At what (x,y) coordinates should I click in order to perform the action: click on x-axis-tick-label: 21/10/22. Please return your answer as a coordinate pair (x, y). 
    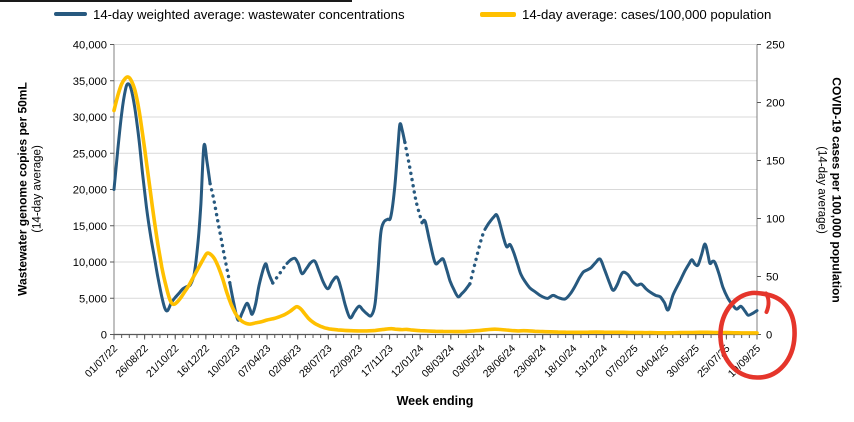
    Looking at the image, I should click on (162, 361).